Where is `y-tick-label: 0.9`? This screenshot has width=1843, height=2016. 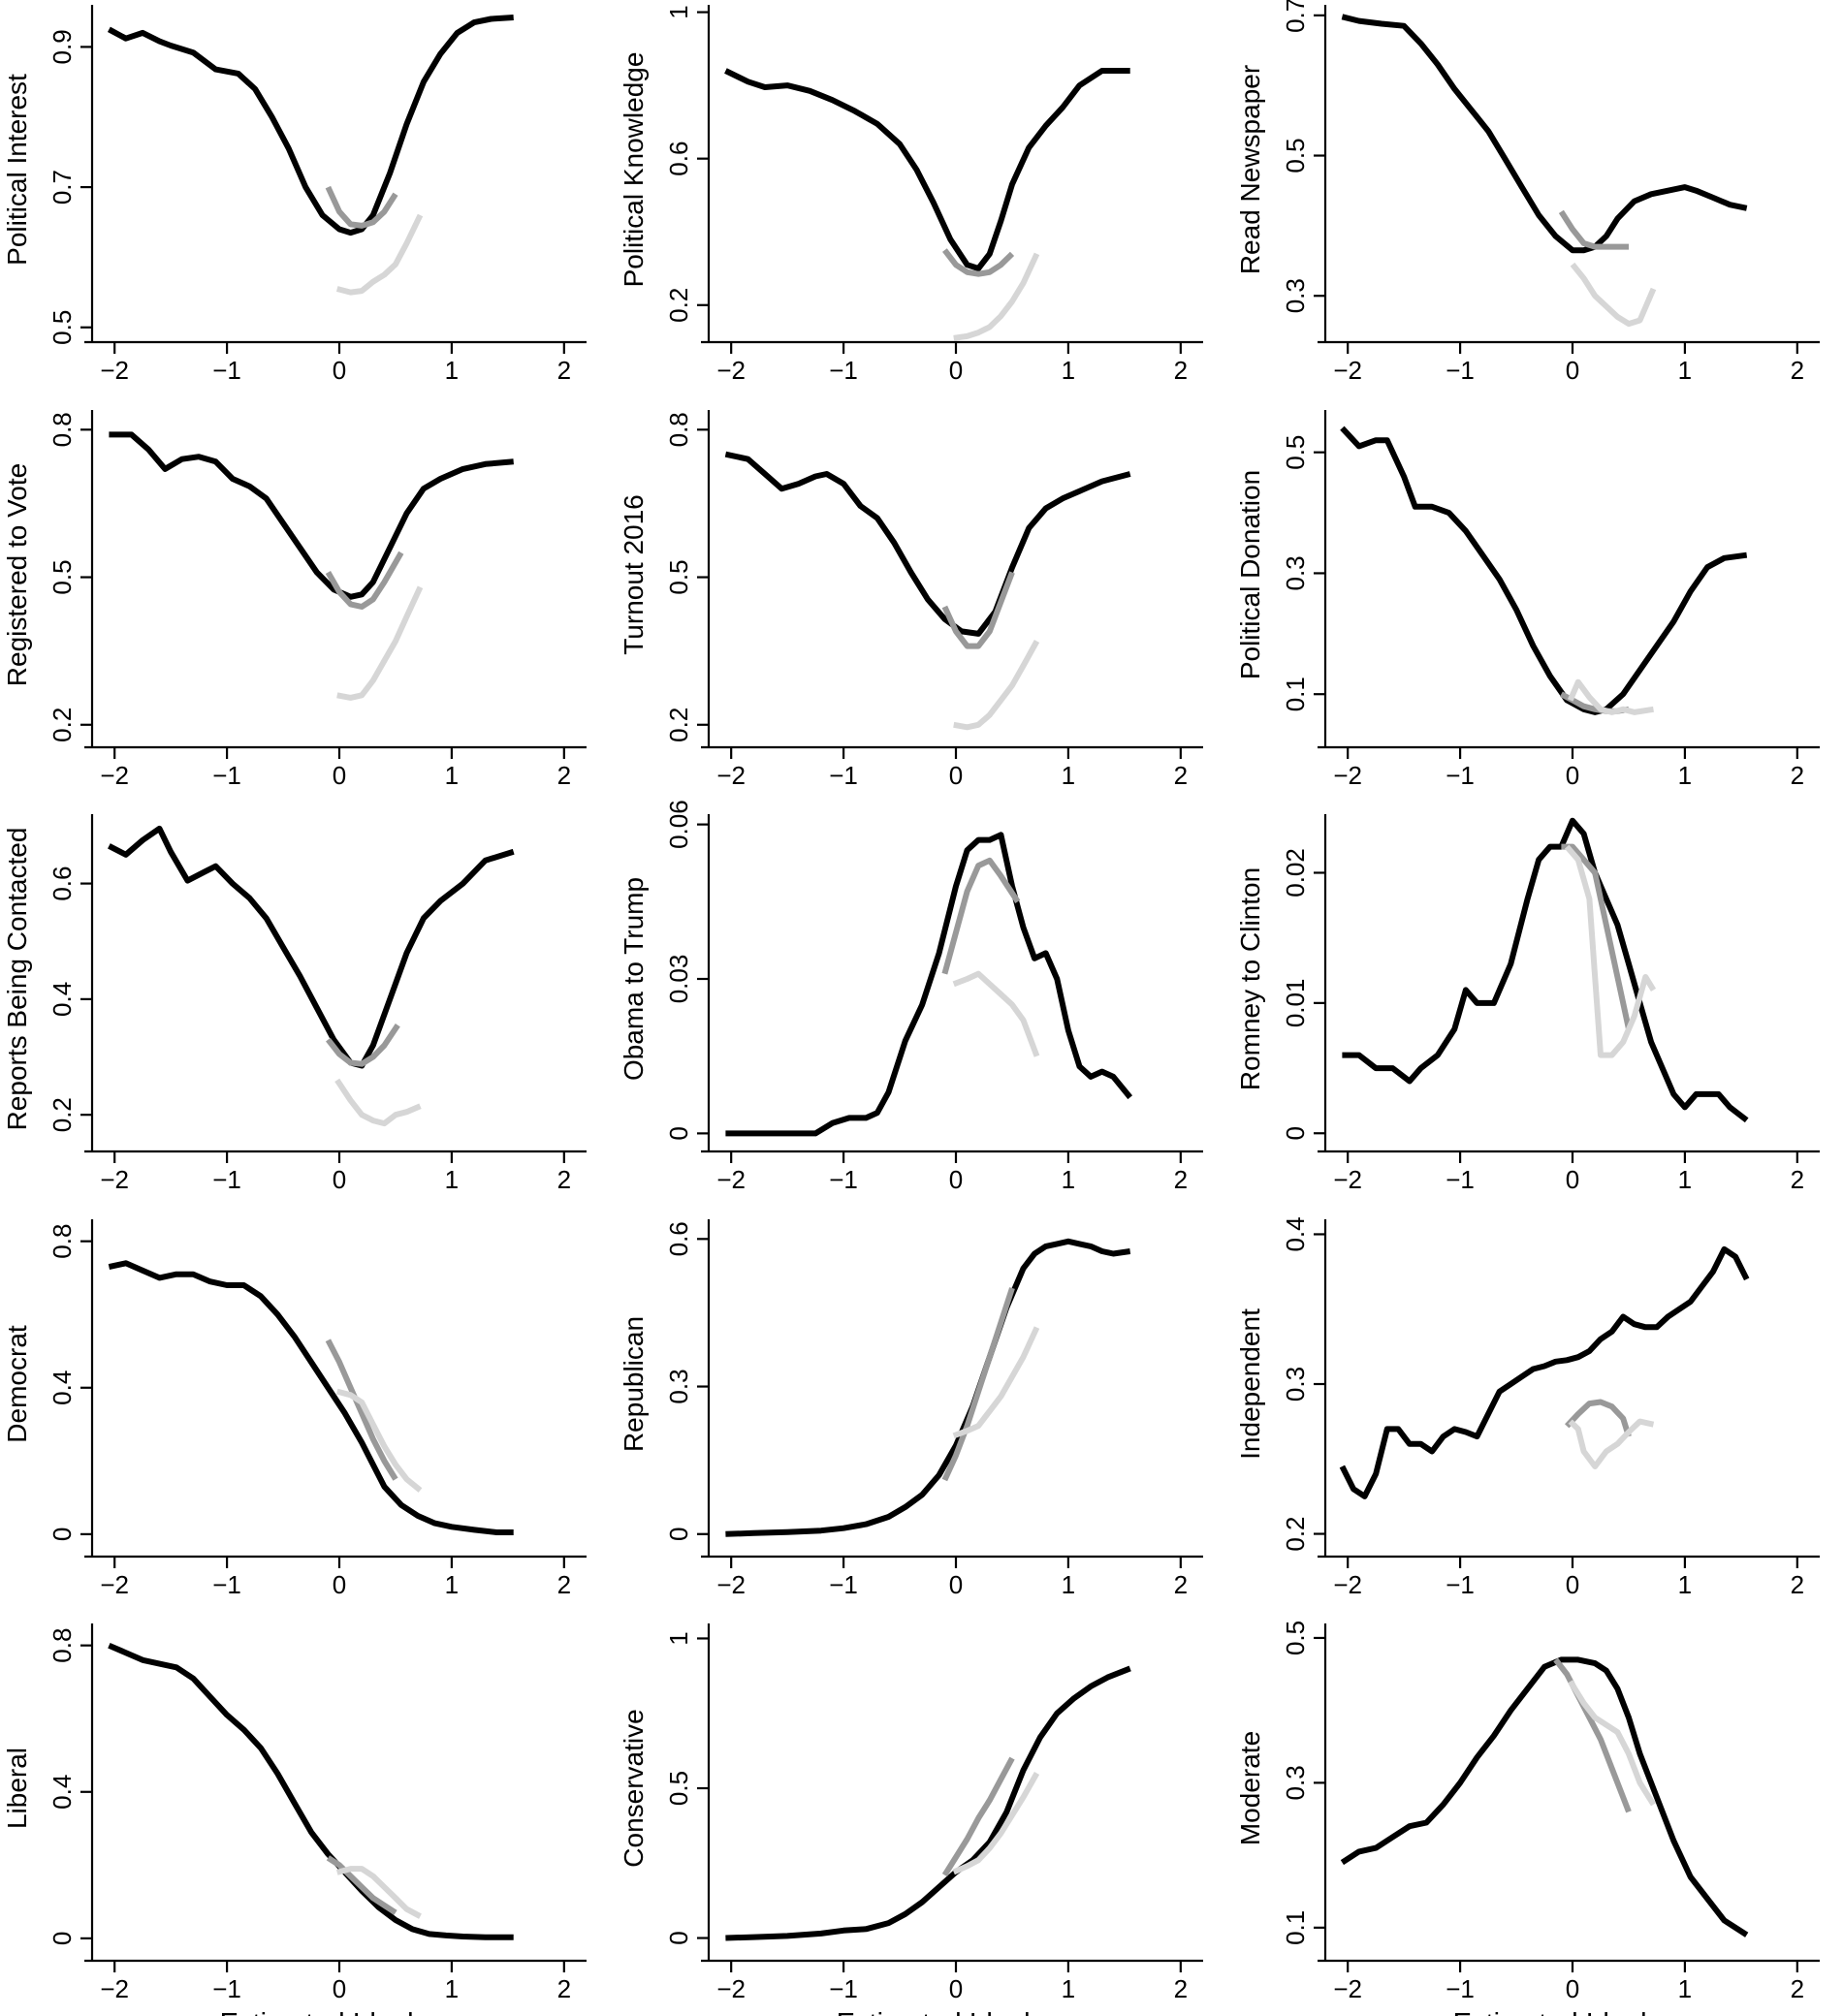 y-tick-label: 0.9 is located at coordinates (63, 47).